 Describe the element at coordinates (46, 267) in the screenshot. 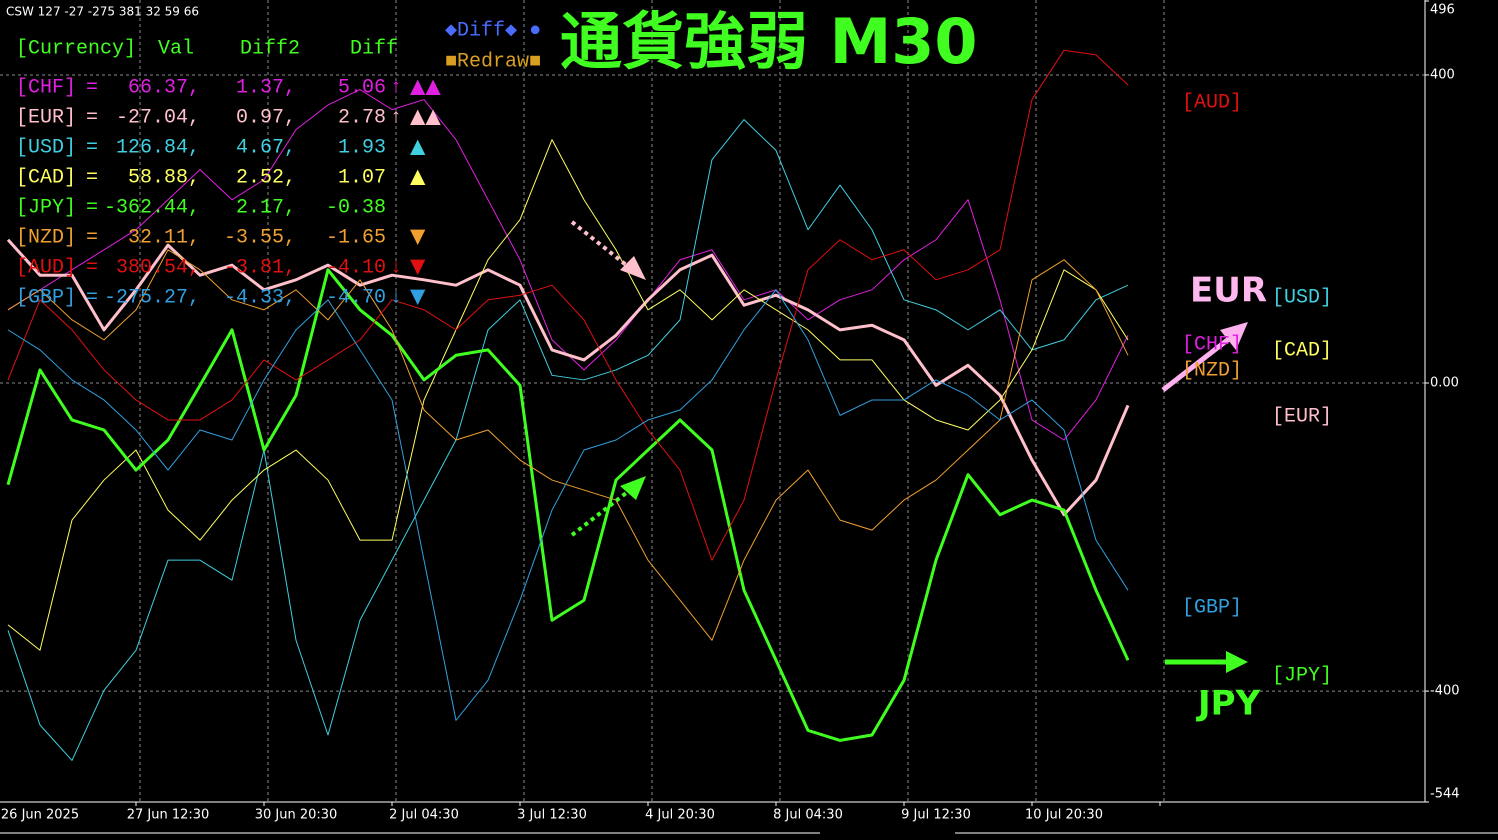

I see `row-name: [AUD]` at that location.